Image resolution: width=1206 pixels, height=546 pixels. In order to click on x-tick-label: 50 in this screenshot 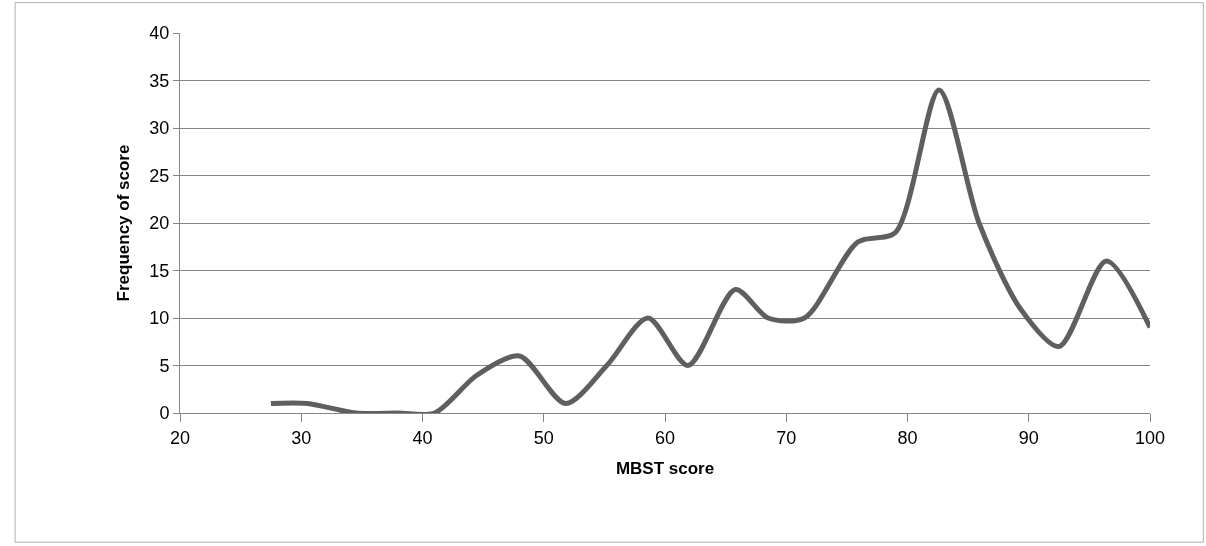, I will do `click(543, 437)`.